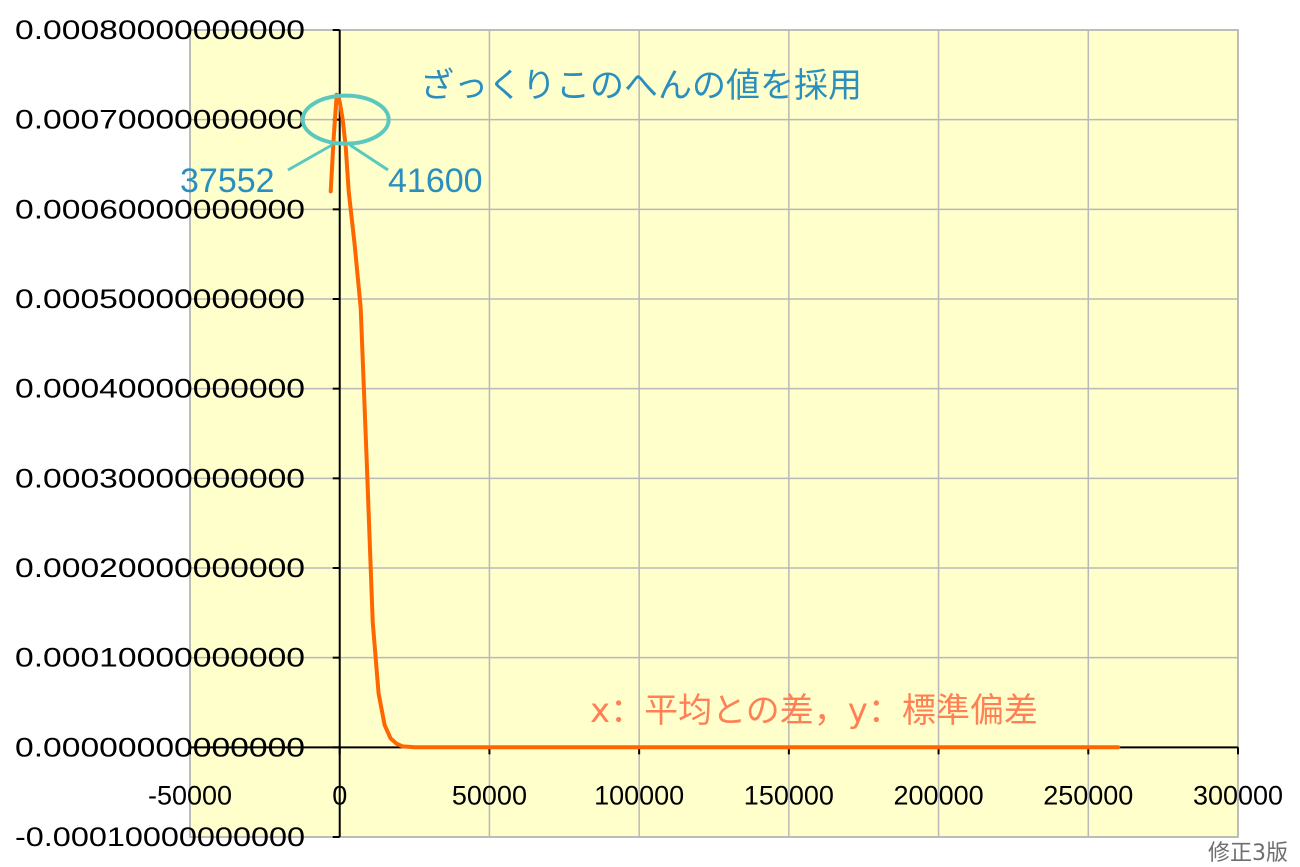 The height and width of the screenshot is (867, 1300). What do you see at coordinates (489, 795) in the screenshot?
I see `x-tick-label-2: 50000` at bounding box center [489, 795].